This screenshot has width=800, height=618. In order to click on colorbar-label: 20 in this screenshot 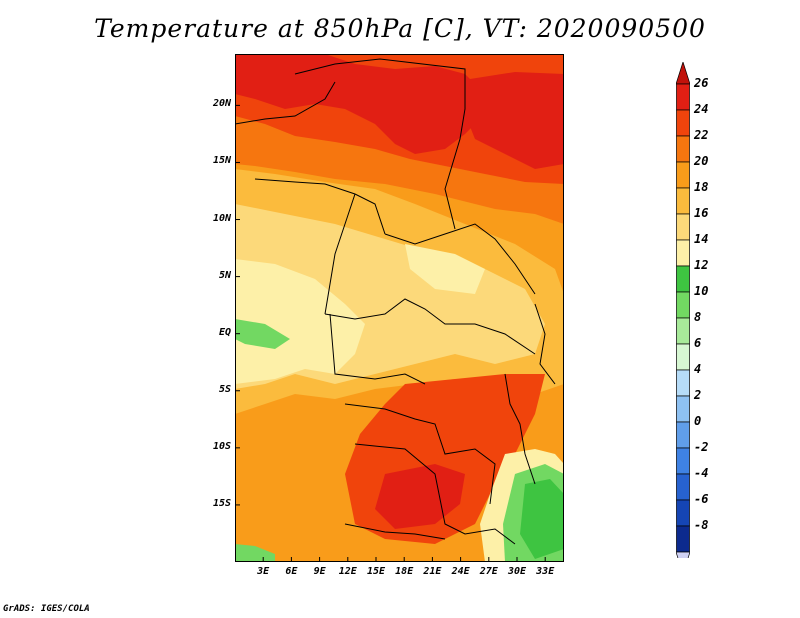, I will do `click(701, 161)`.